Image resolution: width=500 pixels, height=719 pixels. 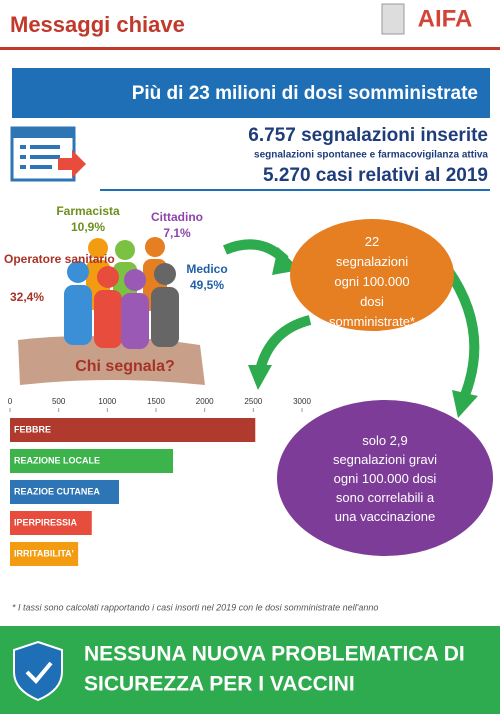 What do you see at coordinates (107, 401) in the screenshot?
I see `x-tick-label: 1000` at bounding box center [107, 401].